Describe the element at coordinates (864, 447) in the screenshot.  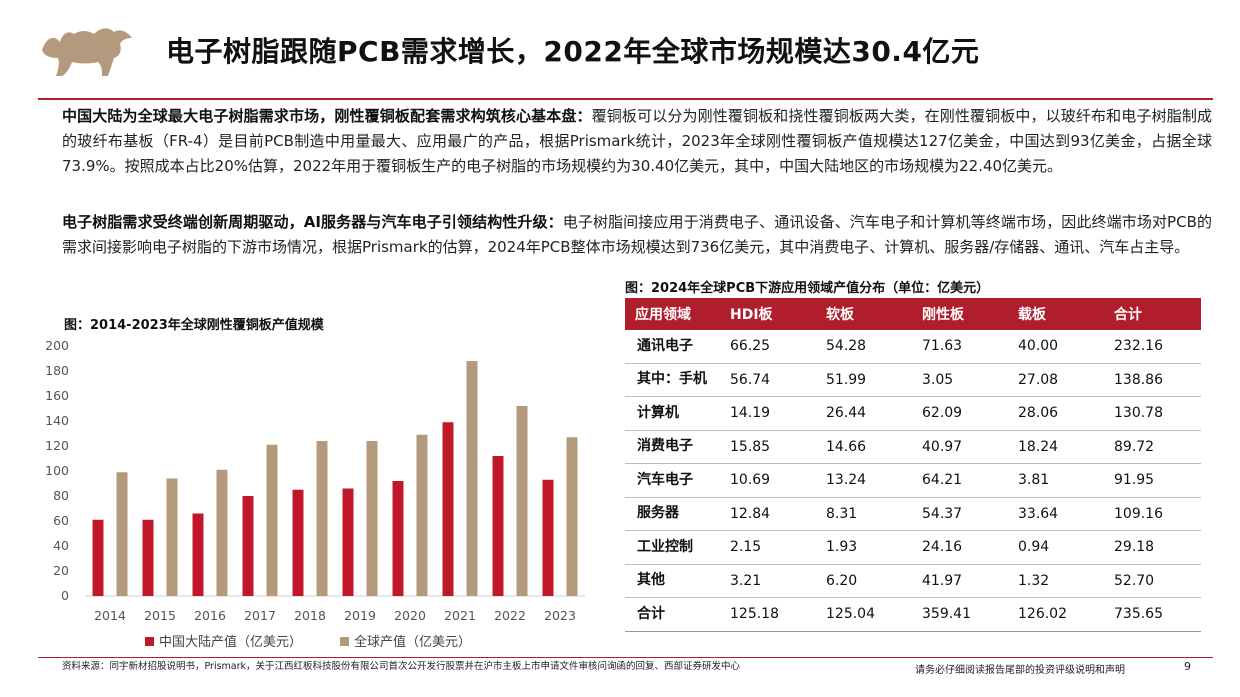
I see `table-cell: 14.66` at that location.